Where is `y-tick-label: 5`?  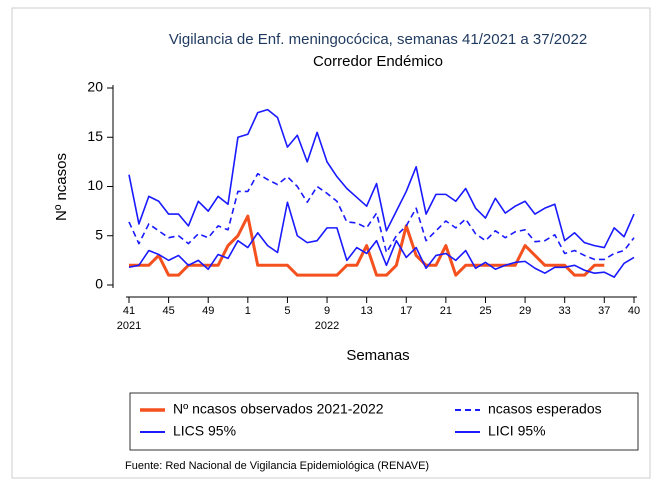
y-tick-label: 5 is located at coordinates (99, 234).